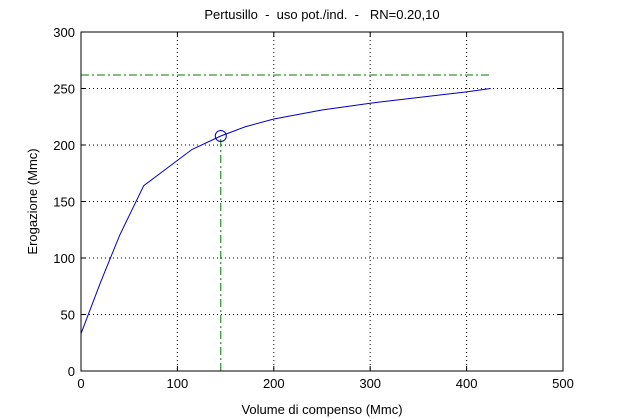 This screenshot has height=419, width=623. I want to click on y-axis-label: Erogazione (Mmc), so click(32, 201).